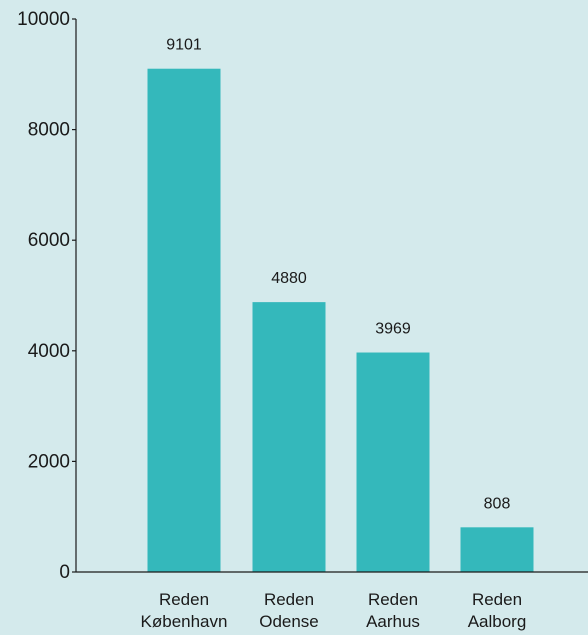 The width and height of the screenshot is (588, 635). Describe the element at coordinates (497, 621) in the screenshot. I see `x-category-label: Aalborg` at that location.